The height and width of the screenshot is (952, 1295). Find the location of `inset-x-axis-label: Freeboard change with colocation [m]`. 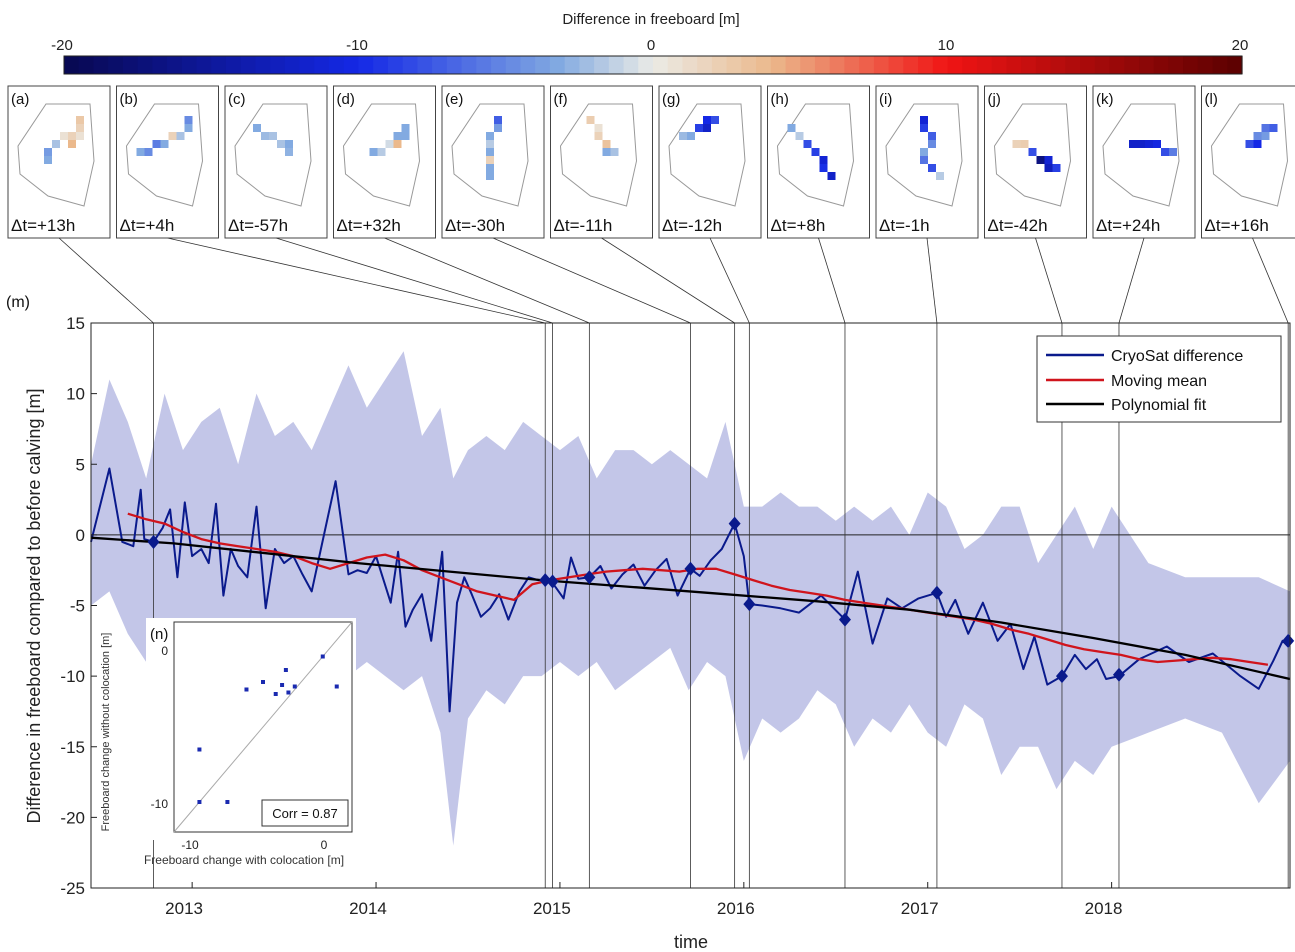

inset-x-axis-label: Freeboard change with colocation [m] is located at coordinates (244, 860).